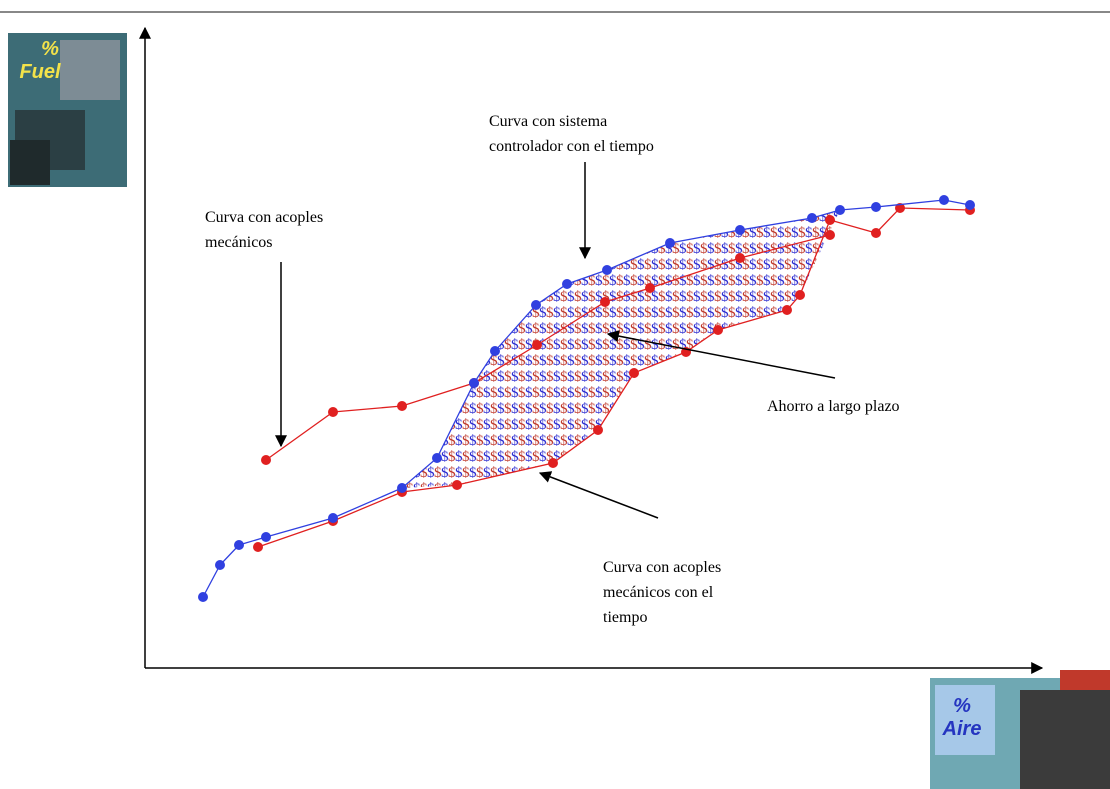  Describe the element at coordinates (266, 230) in the screenshot. I see `annotation: Curva con acoples mecánicos` at that location.